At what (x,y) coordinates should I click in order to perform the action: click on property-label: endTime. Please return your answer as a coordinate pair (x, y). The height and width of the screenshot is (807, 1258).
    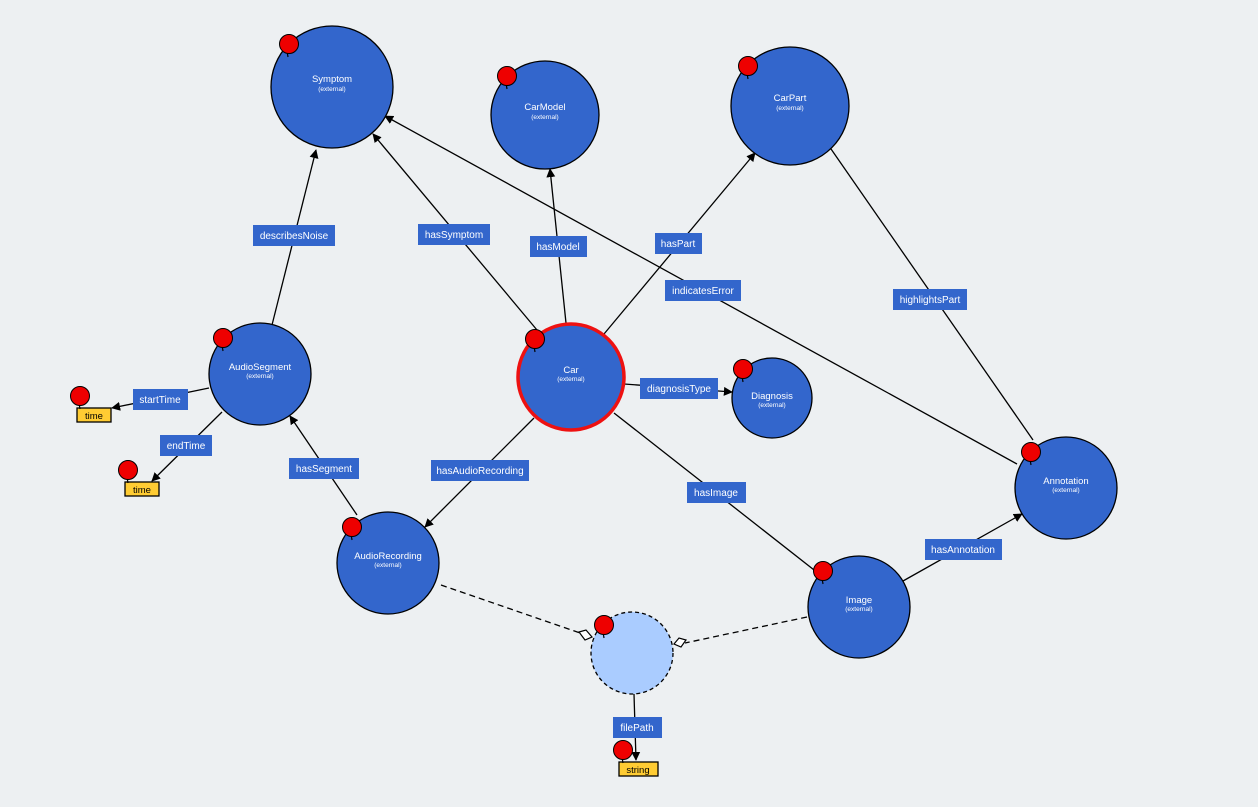
    Looking at the image, I should click on (186, 446).